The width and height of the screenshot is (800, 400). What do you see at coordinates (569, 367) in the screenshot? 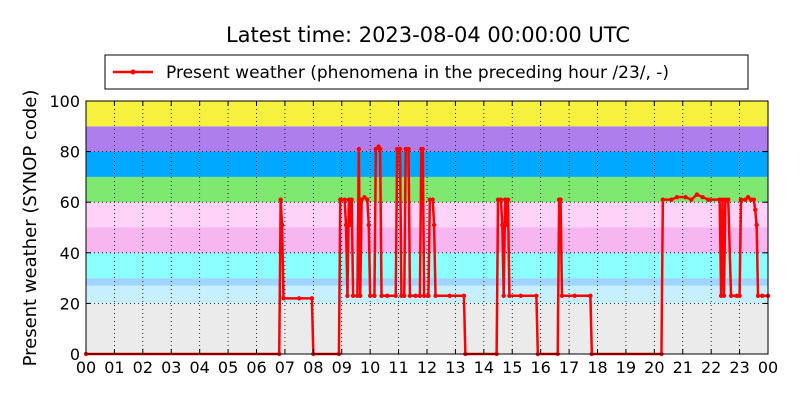
I see `x-tick-label: 17` at bounding box center [569, 367].